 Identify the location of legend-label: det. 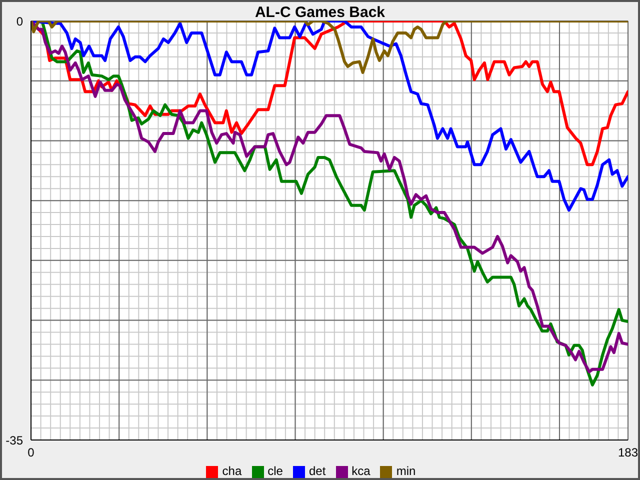
(317, 471).